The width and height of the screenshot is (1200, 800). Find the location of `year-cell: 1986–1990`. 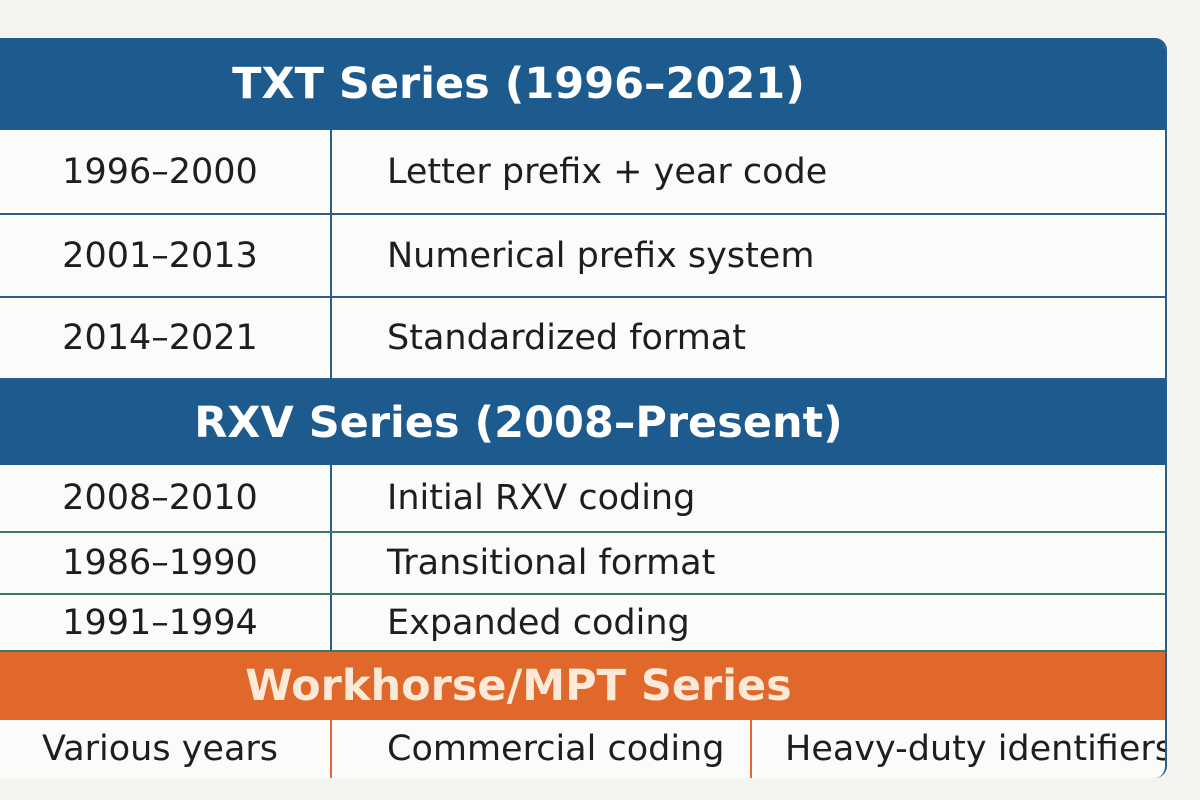

year-cell: 1986–1990 is located at coordinates (166, 563).